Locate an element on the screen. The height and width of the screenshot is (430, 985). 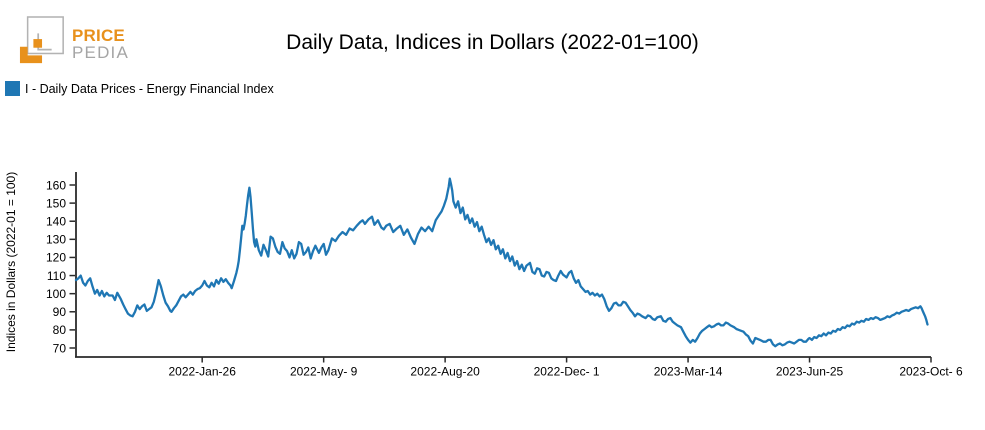
y-tick-label: 70 is located at coordinates (60, 348).